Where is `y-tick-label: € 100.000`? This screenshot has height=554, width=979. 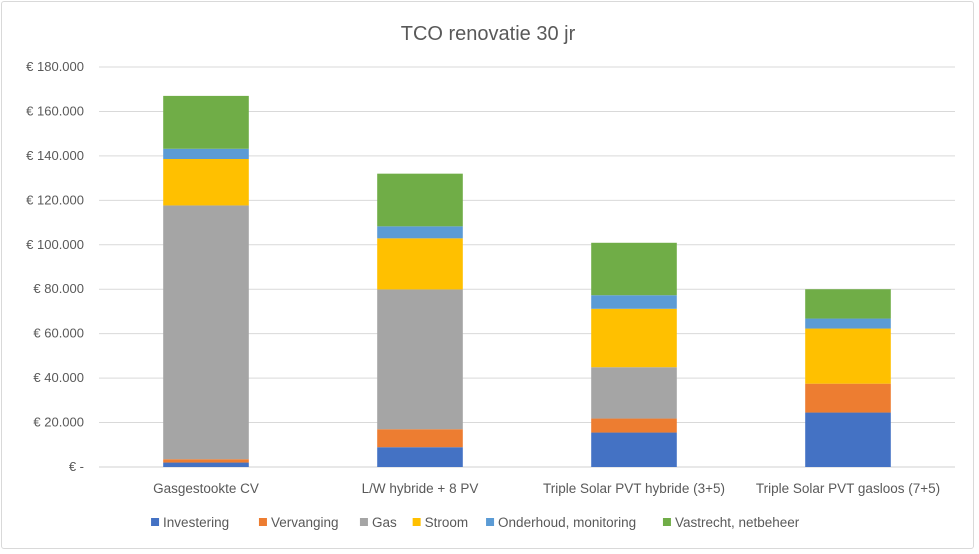
y-tick-label: € 100.000 is located at coordinates (55, 244).